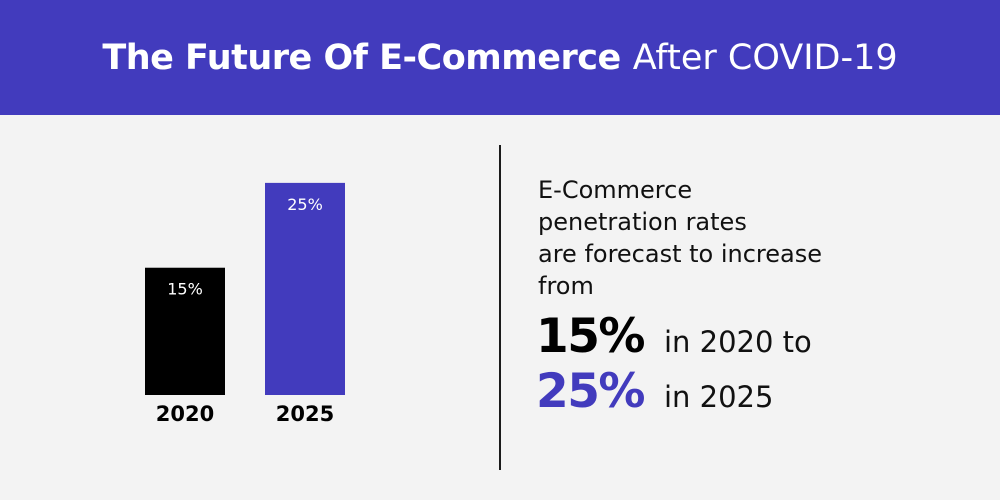  I want to click on description-line: from, so click(566, 286).